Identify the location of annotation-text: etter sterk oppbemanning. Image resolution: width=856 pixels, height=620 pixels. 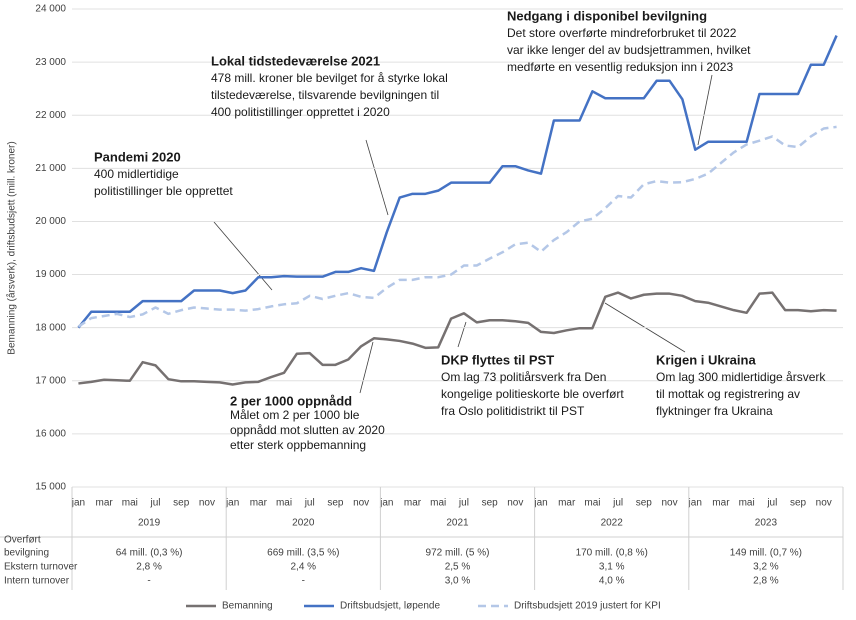
(298, 445).